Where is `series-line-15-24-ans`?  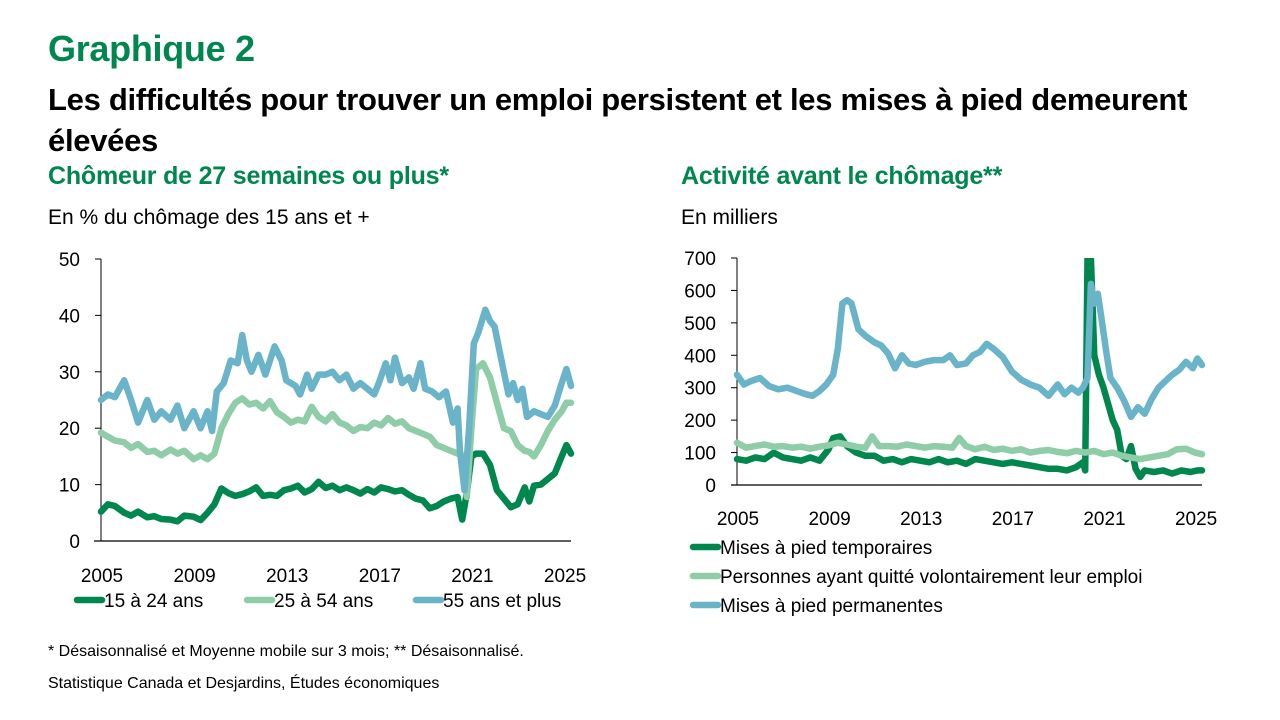
series-line-15-24-ans is located at coordinates (336, 483).